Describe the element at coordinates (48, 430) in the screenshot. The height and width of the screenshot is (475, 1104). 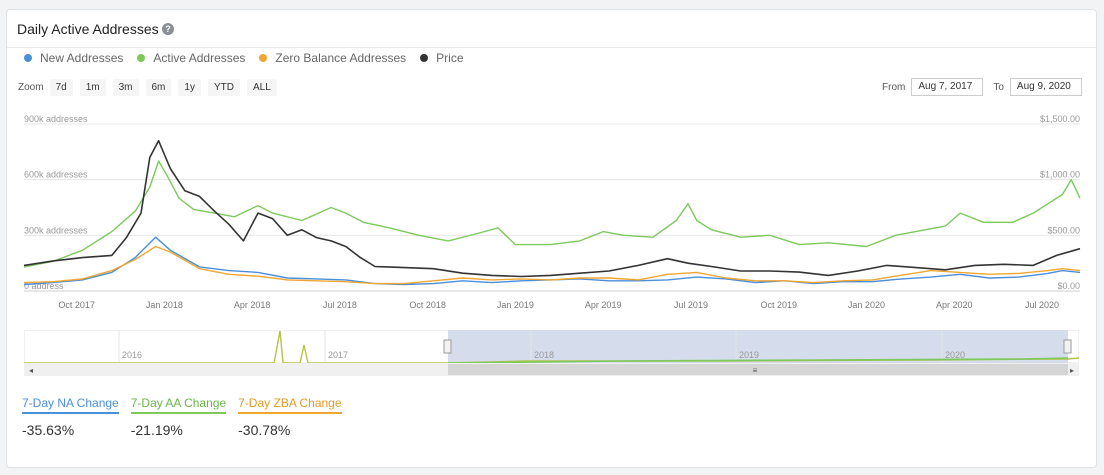
I see `kpi-value: -35.63%` at that location.